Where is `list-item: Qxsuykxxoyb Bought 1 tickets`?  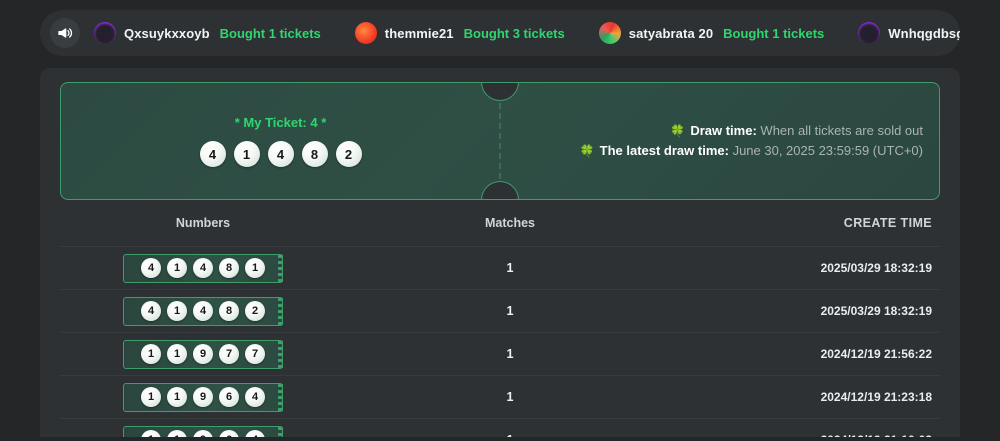 list-item: Qxsuykxxoyb Bought 1 tickets is located at coordinates (207, 33).